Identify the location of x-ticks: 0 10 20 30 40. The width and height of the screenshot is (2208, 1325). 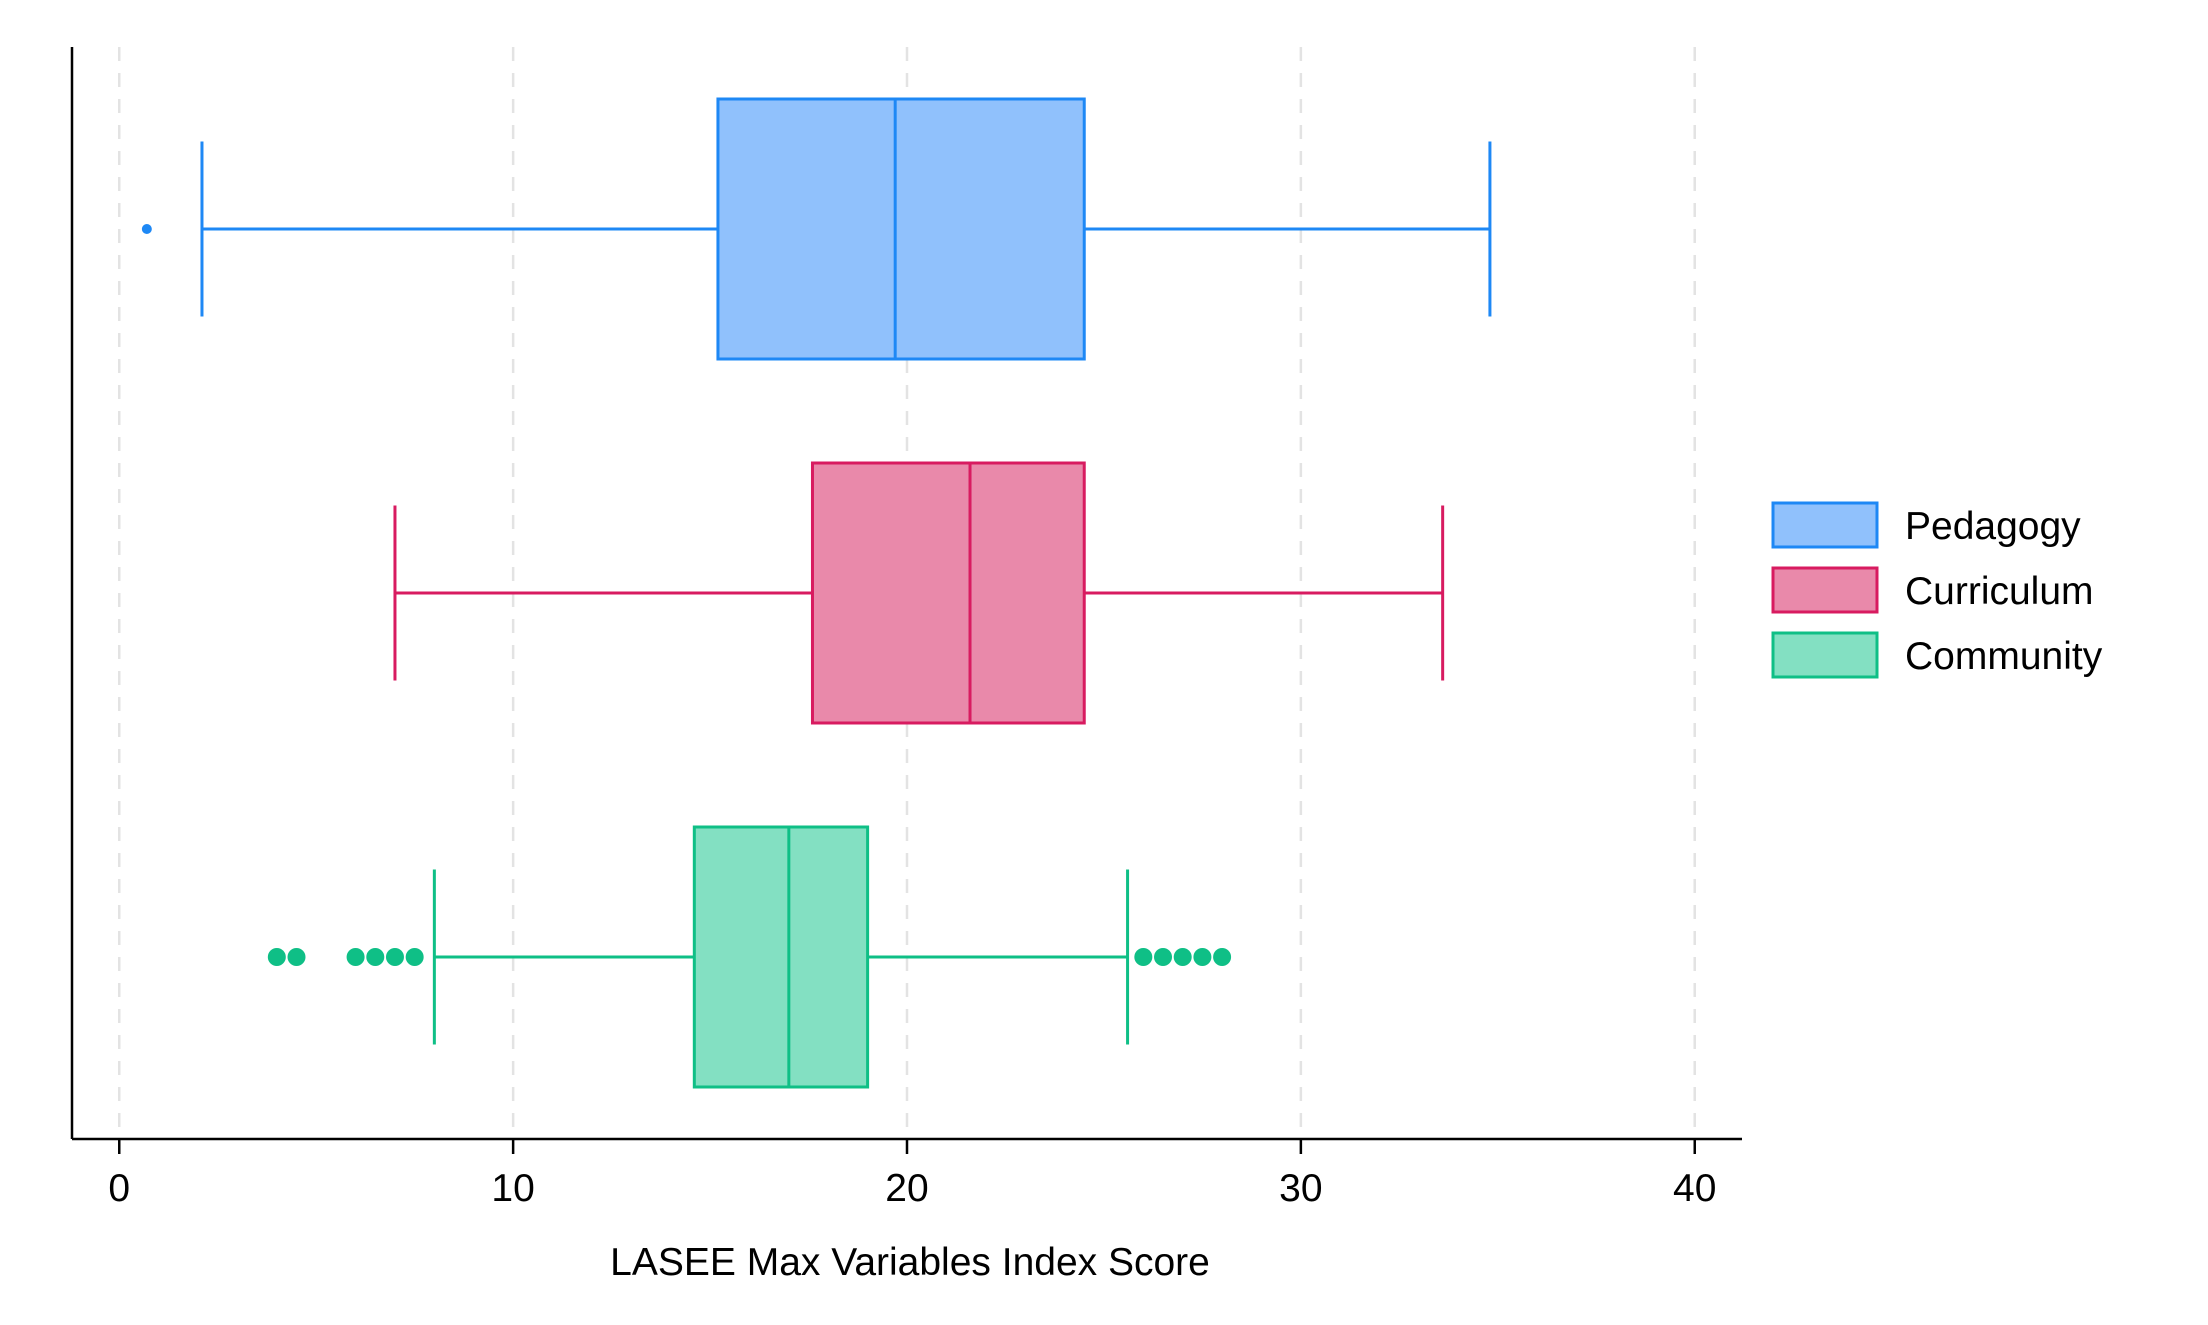
(912, 1174).